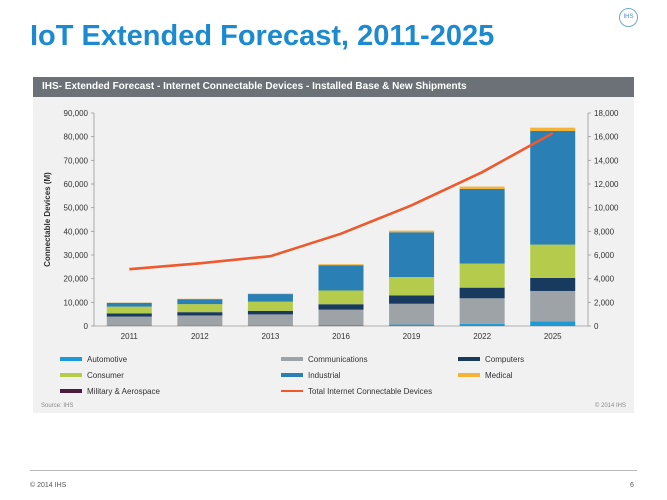 The image size is (667, 500). I want to click on y2-tick-label: 14,000, so click(606, 160).